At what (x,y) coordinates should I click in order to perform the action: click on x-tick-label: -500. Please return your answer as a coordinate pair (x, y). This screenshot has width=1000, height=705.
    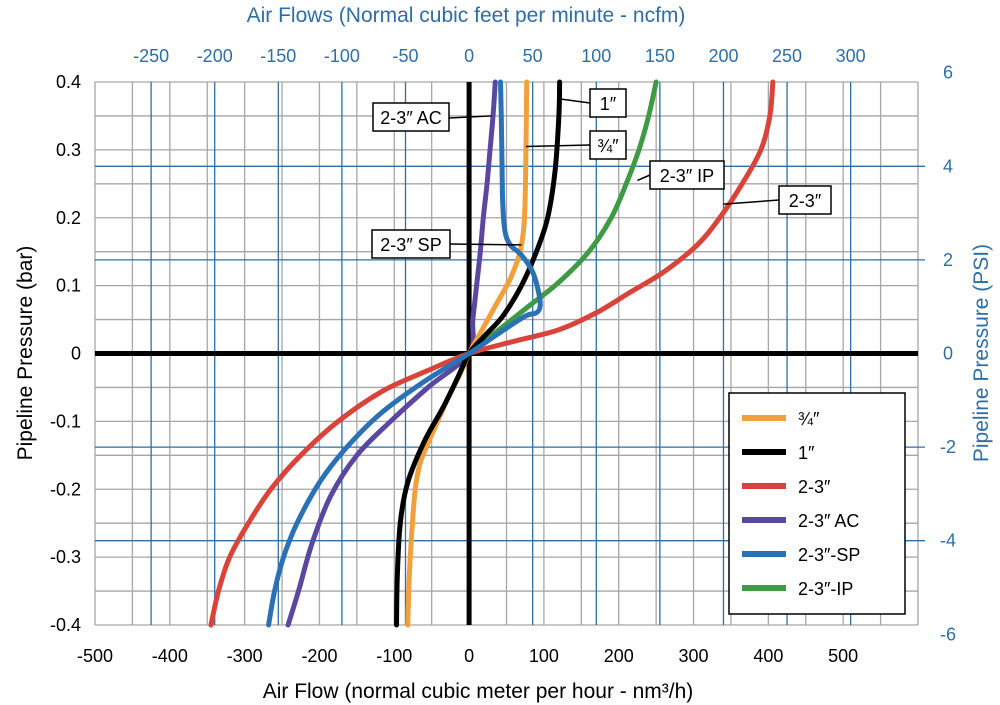
    Looking at the image, I should click on (95, 656).